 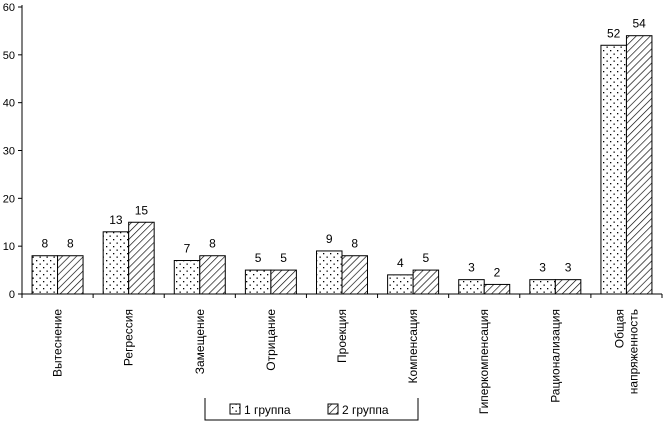 I want to click on x-tick-label-line: Компенсация, so click(x=413, y=346).